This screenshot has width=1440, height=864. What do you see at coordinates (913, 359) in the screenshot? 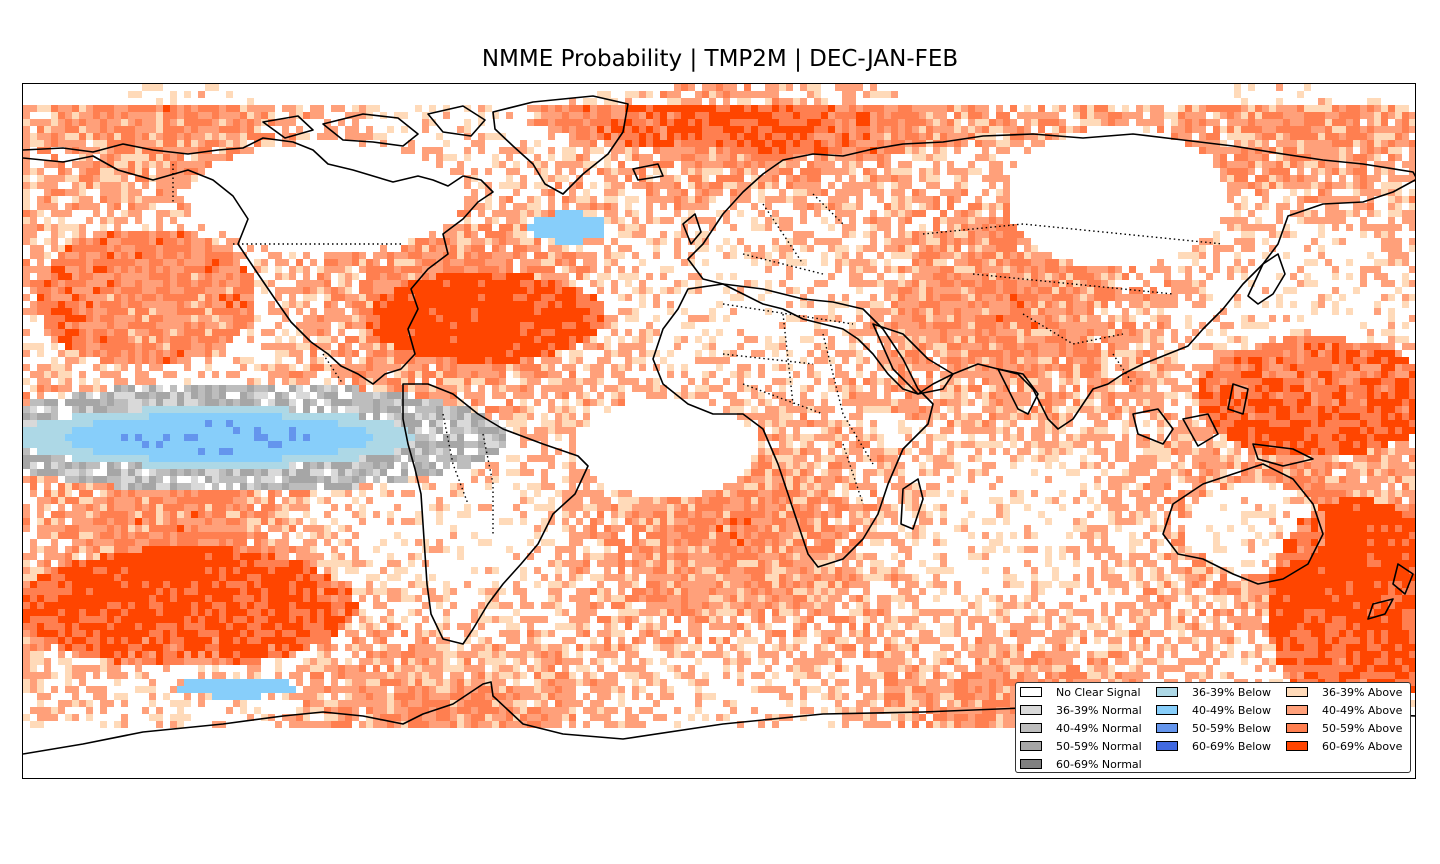
I see `coastline-arabia` at bounding box center [913, 359].